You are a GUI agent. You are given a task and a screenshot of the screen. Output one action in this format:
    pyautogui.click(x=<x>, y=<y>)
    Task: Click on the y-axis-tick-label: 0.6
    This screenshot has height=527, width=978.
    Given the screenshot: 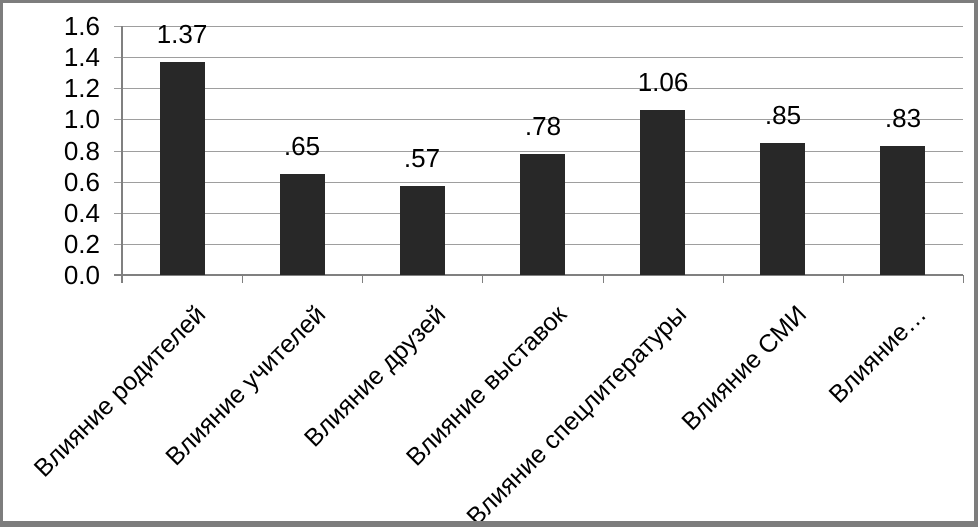 What is the action you would take?
    pyautogui.click(x=81, y=182)
    